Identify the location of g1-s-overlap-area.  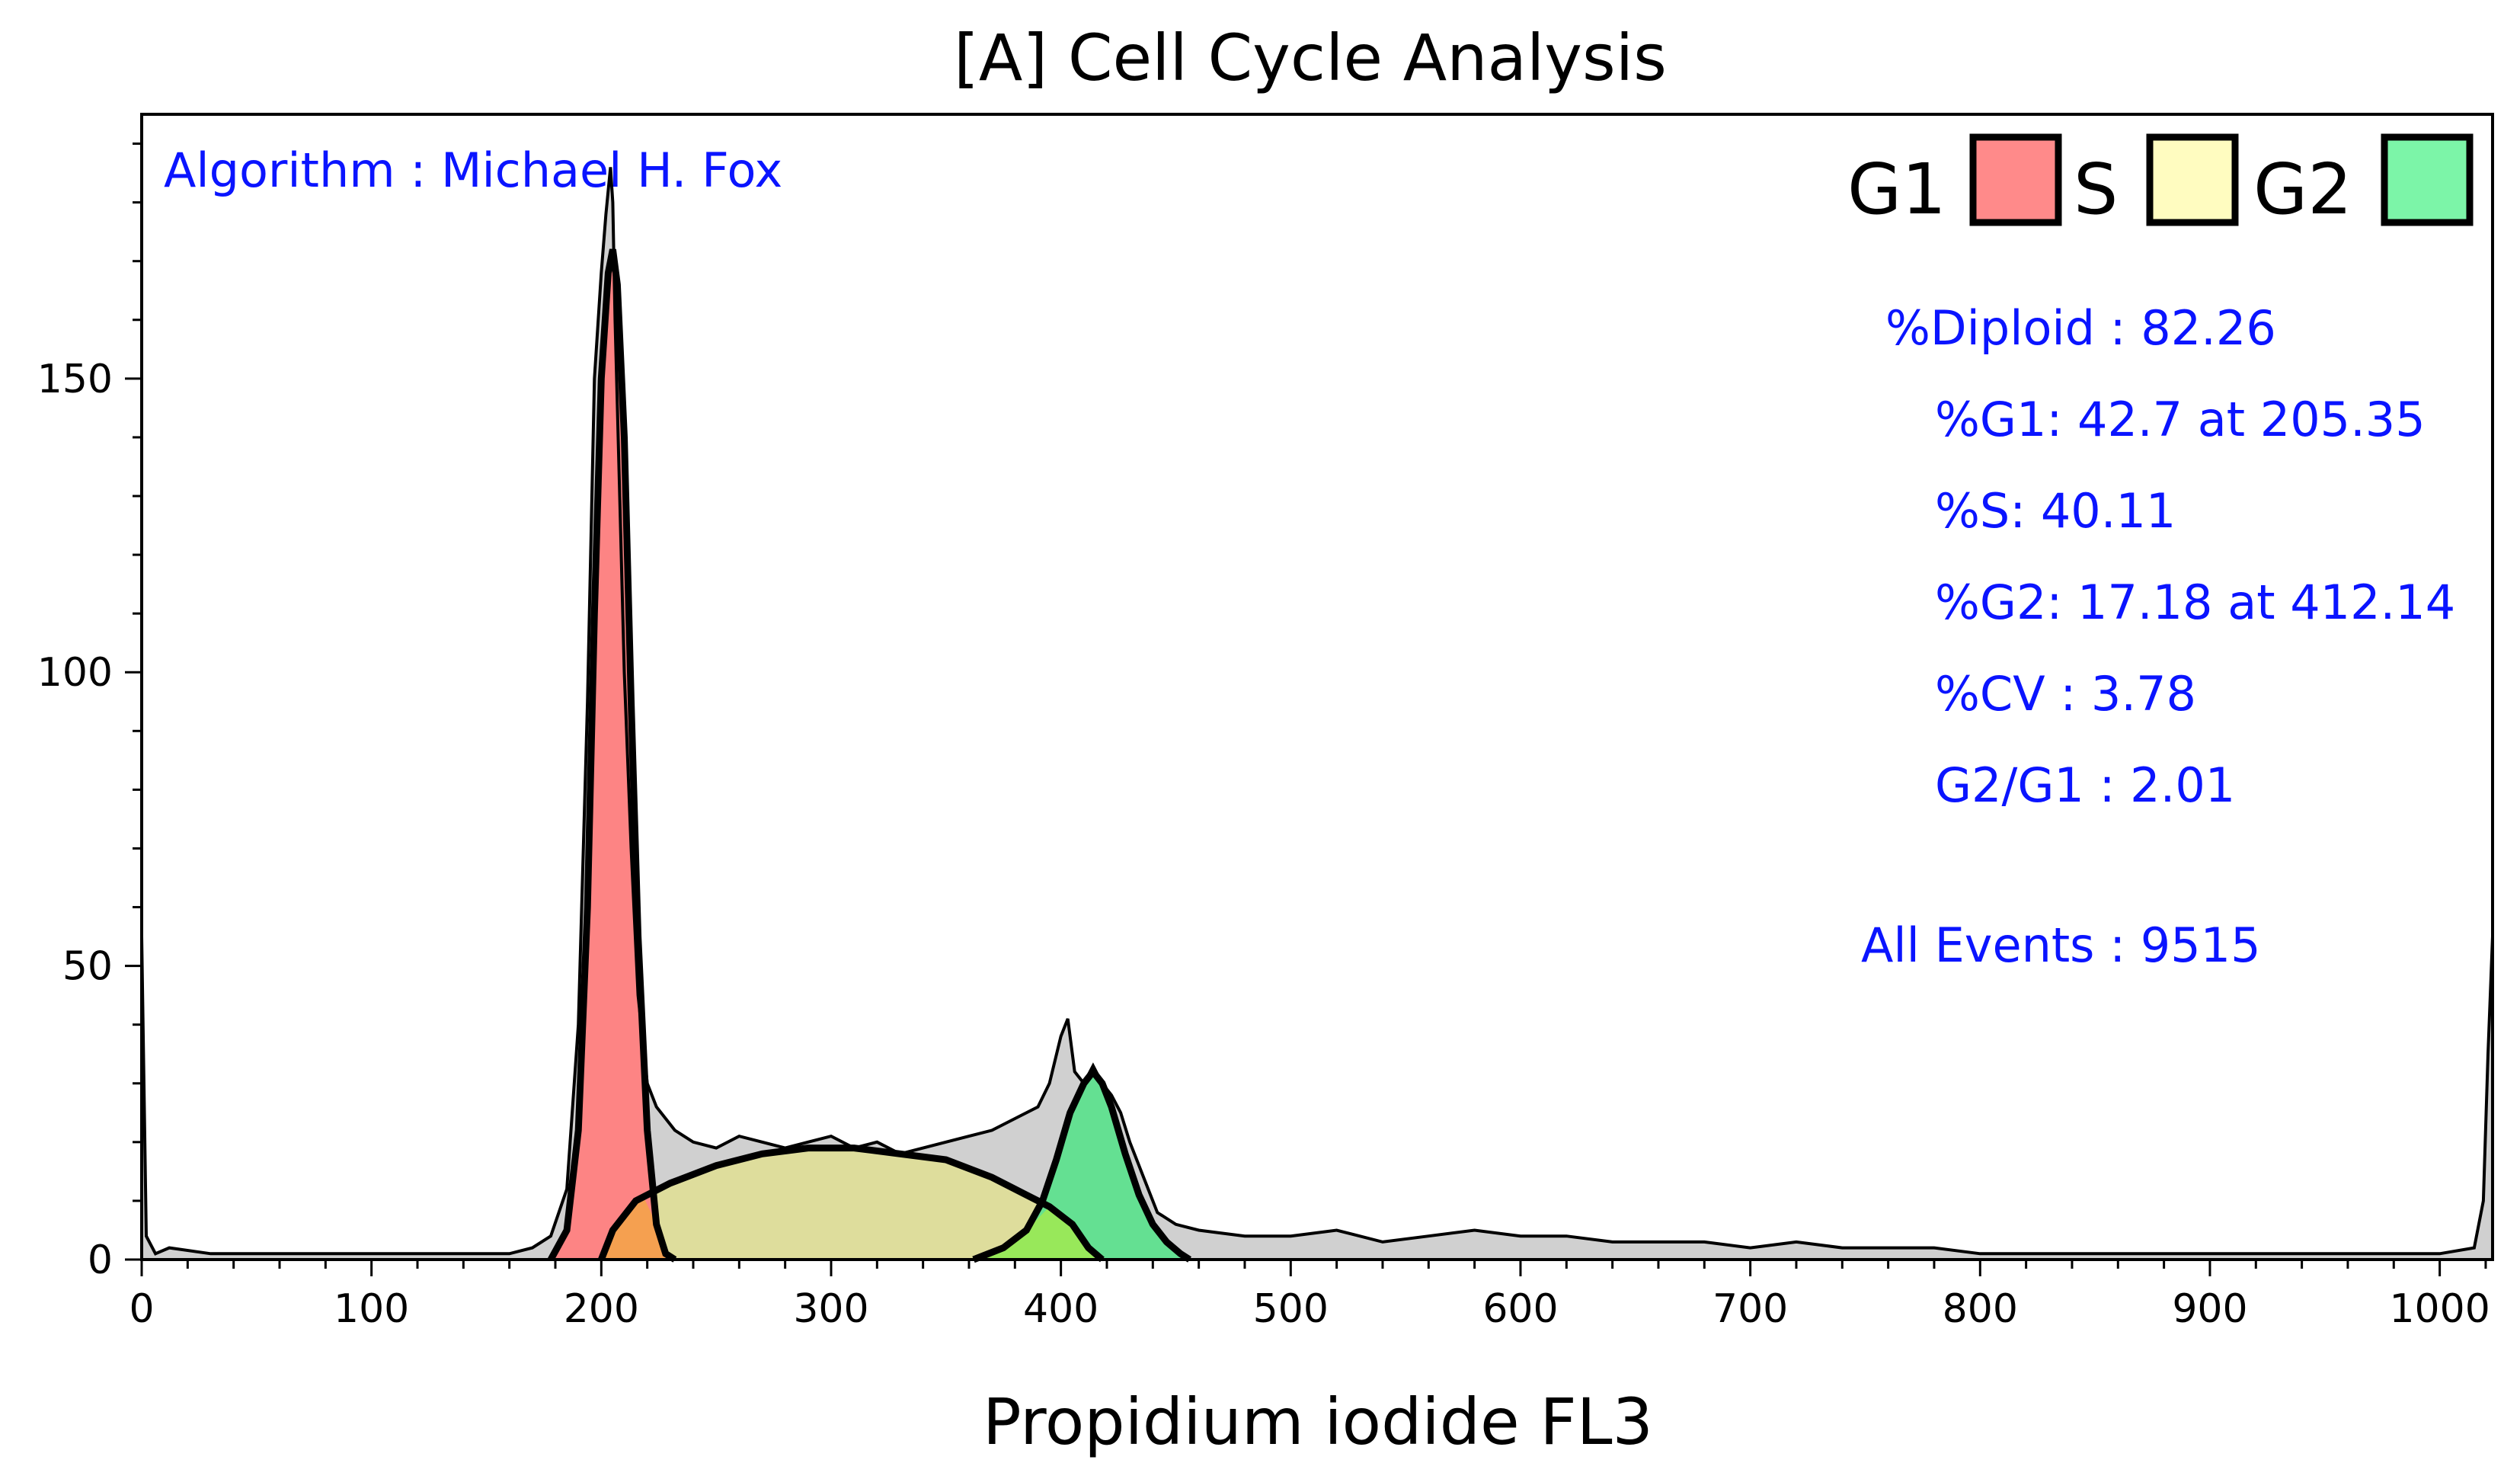
(638, 1227).